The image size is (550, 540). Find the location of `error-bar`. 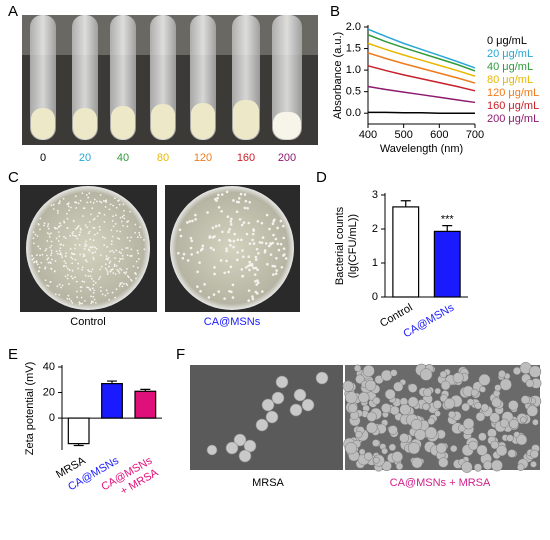

error-bar is located at coordinates (145, 390).